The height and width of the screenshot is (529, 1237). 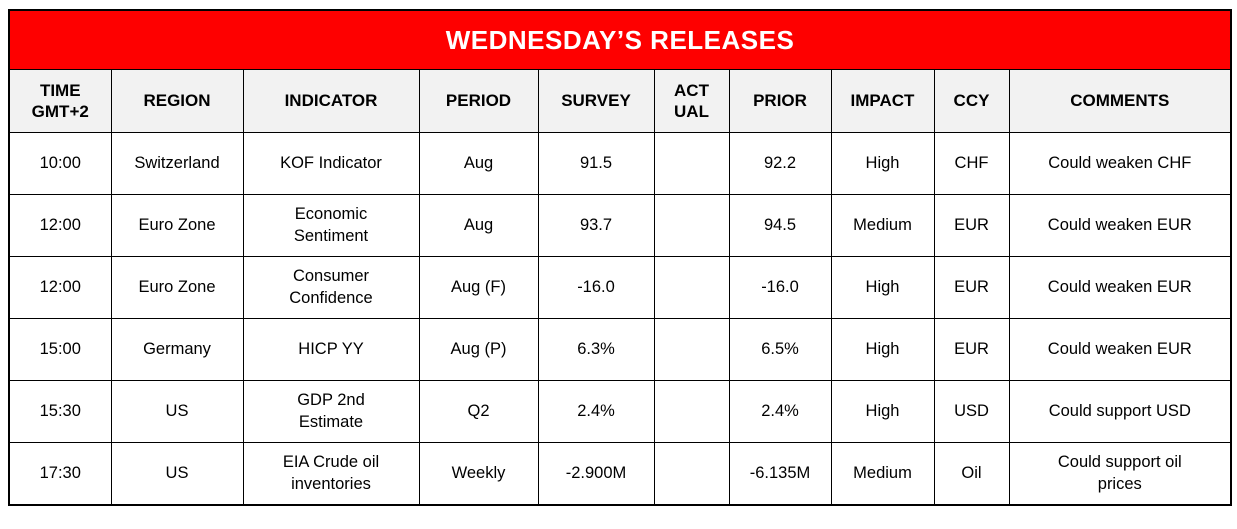 I want to click on cell-time: 15:30, so click(x=60, y=411).